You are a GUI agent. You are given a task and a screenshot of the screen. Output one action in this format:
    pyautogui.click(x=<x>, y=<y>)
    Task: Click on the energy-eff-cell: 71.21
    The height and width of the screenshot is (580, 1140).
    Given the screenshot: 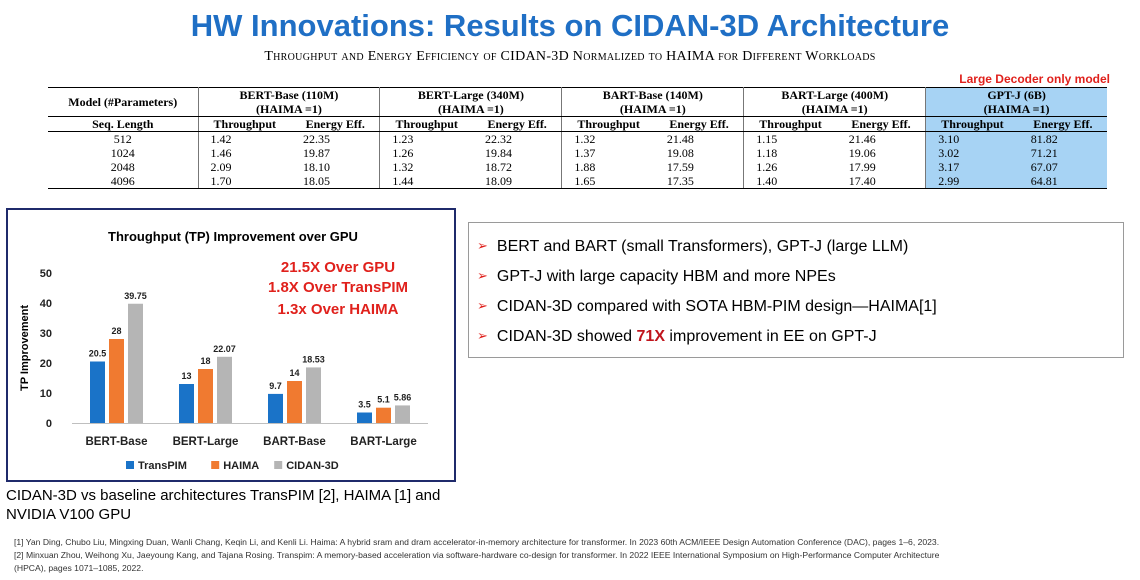 What is the action you would take?
    pyautogui.click(x=1062, y=153)
    